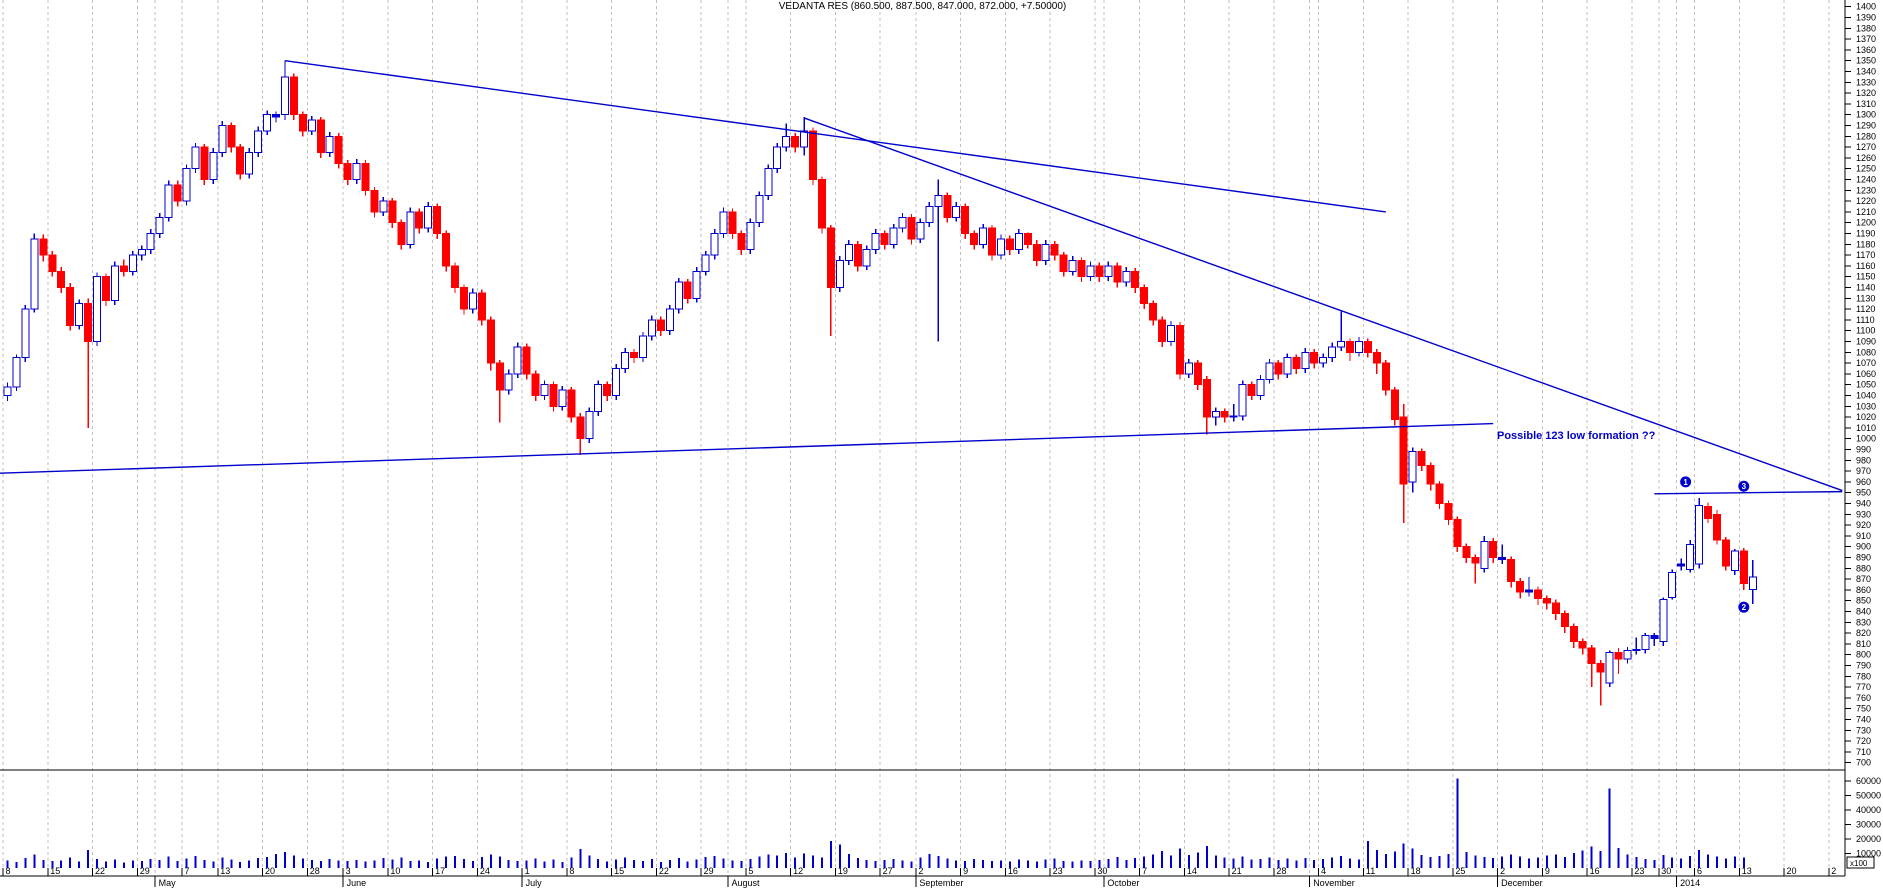  I want to click on price-tick-label: 760, so click(1863, 698).